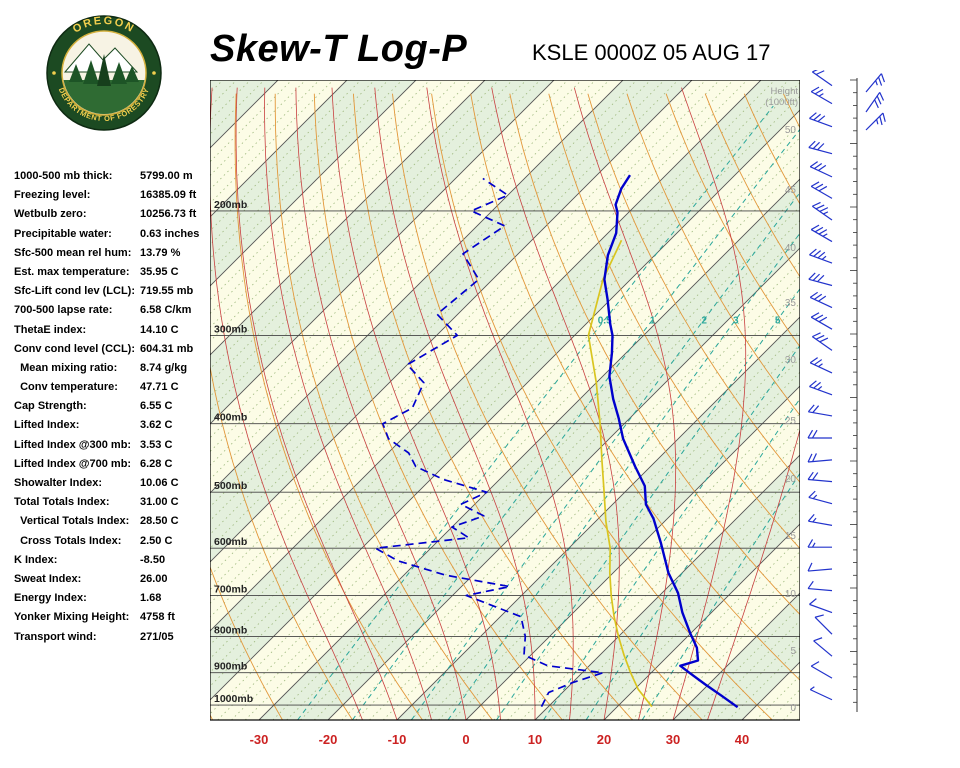 This screenshot has height=768, width=960. What do you see at coordinates (170, 233) in the screenshot?
I see `index-value: 0.63 inches` at bounding box center [170, 233].